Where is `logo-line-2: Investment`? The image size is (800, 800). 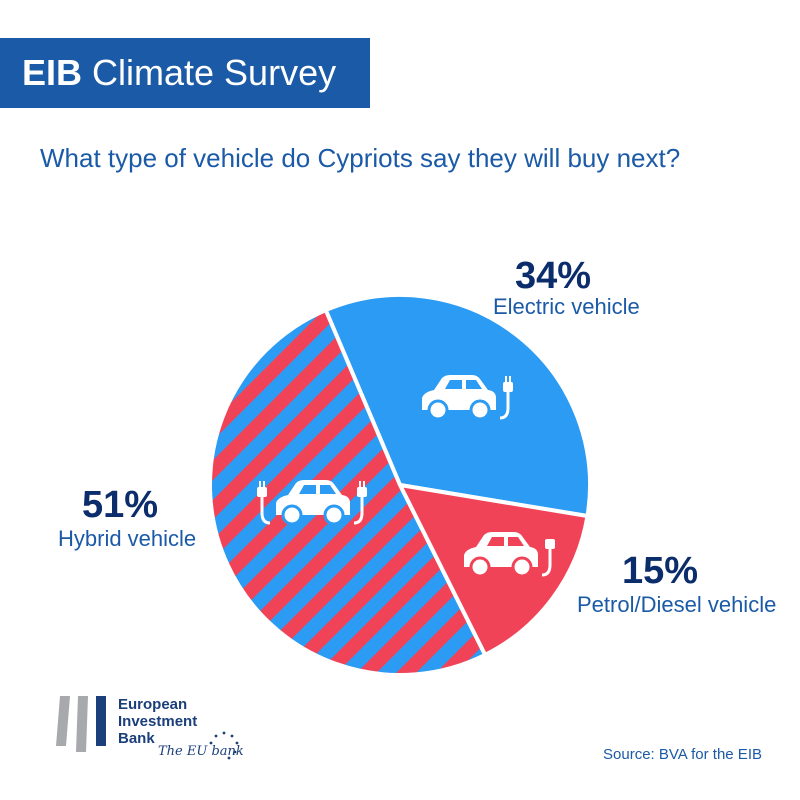 logo-line-2: Investment is located at coordinates (158, 721).